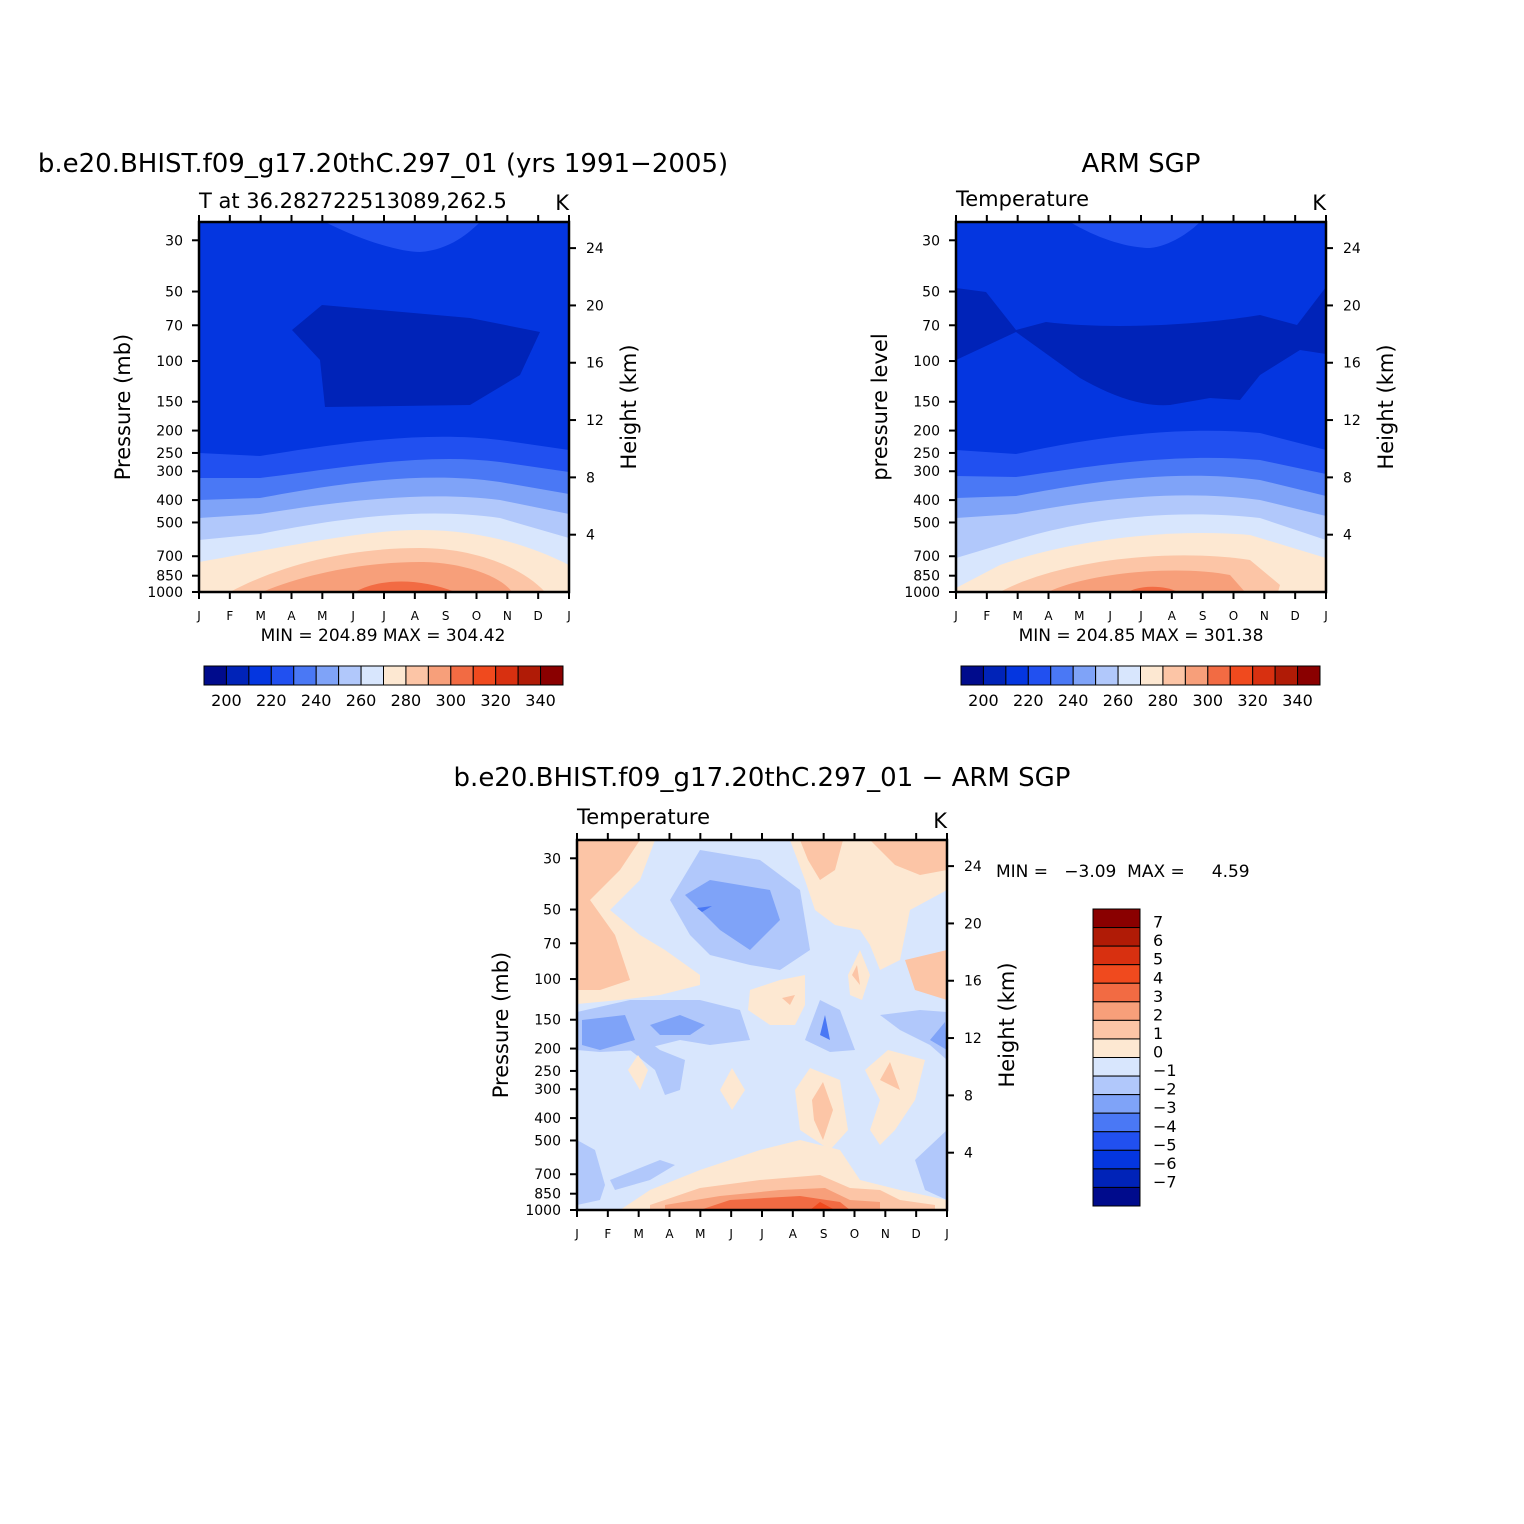  Describe the element at coordinates (1158, 1052) in the screenshot. I see `colorbar-label: 0` at that location.